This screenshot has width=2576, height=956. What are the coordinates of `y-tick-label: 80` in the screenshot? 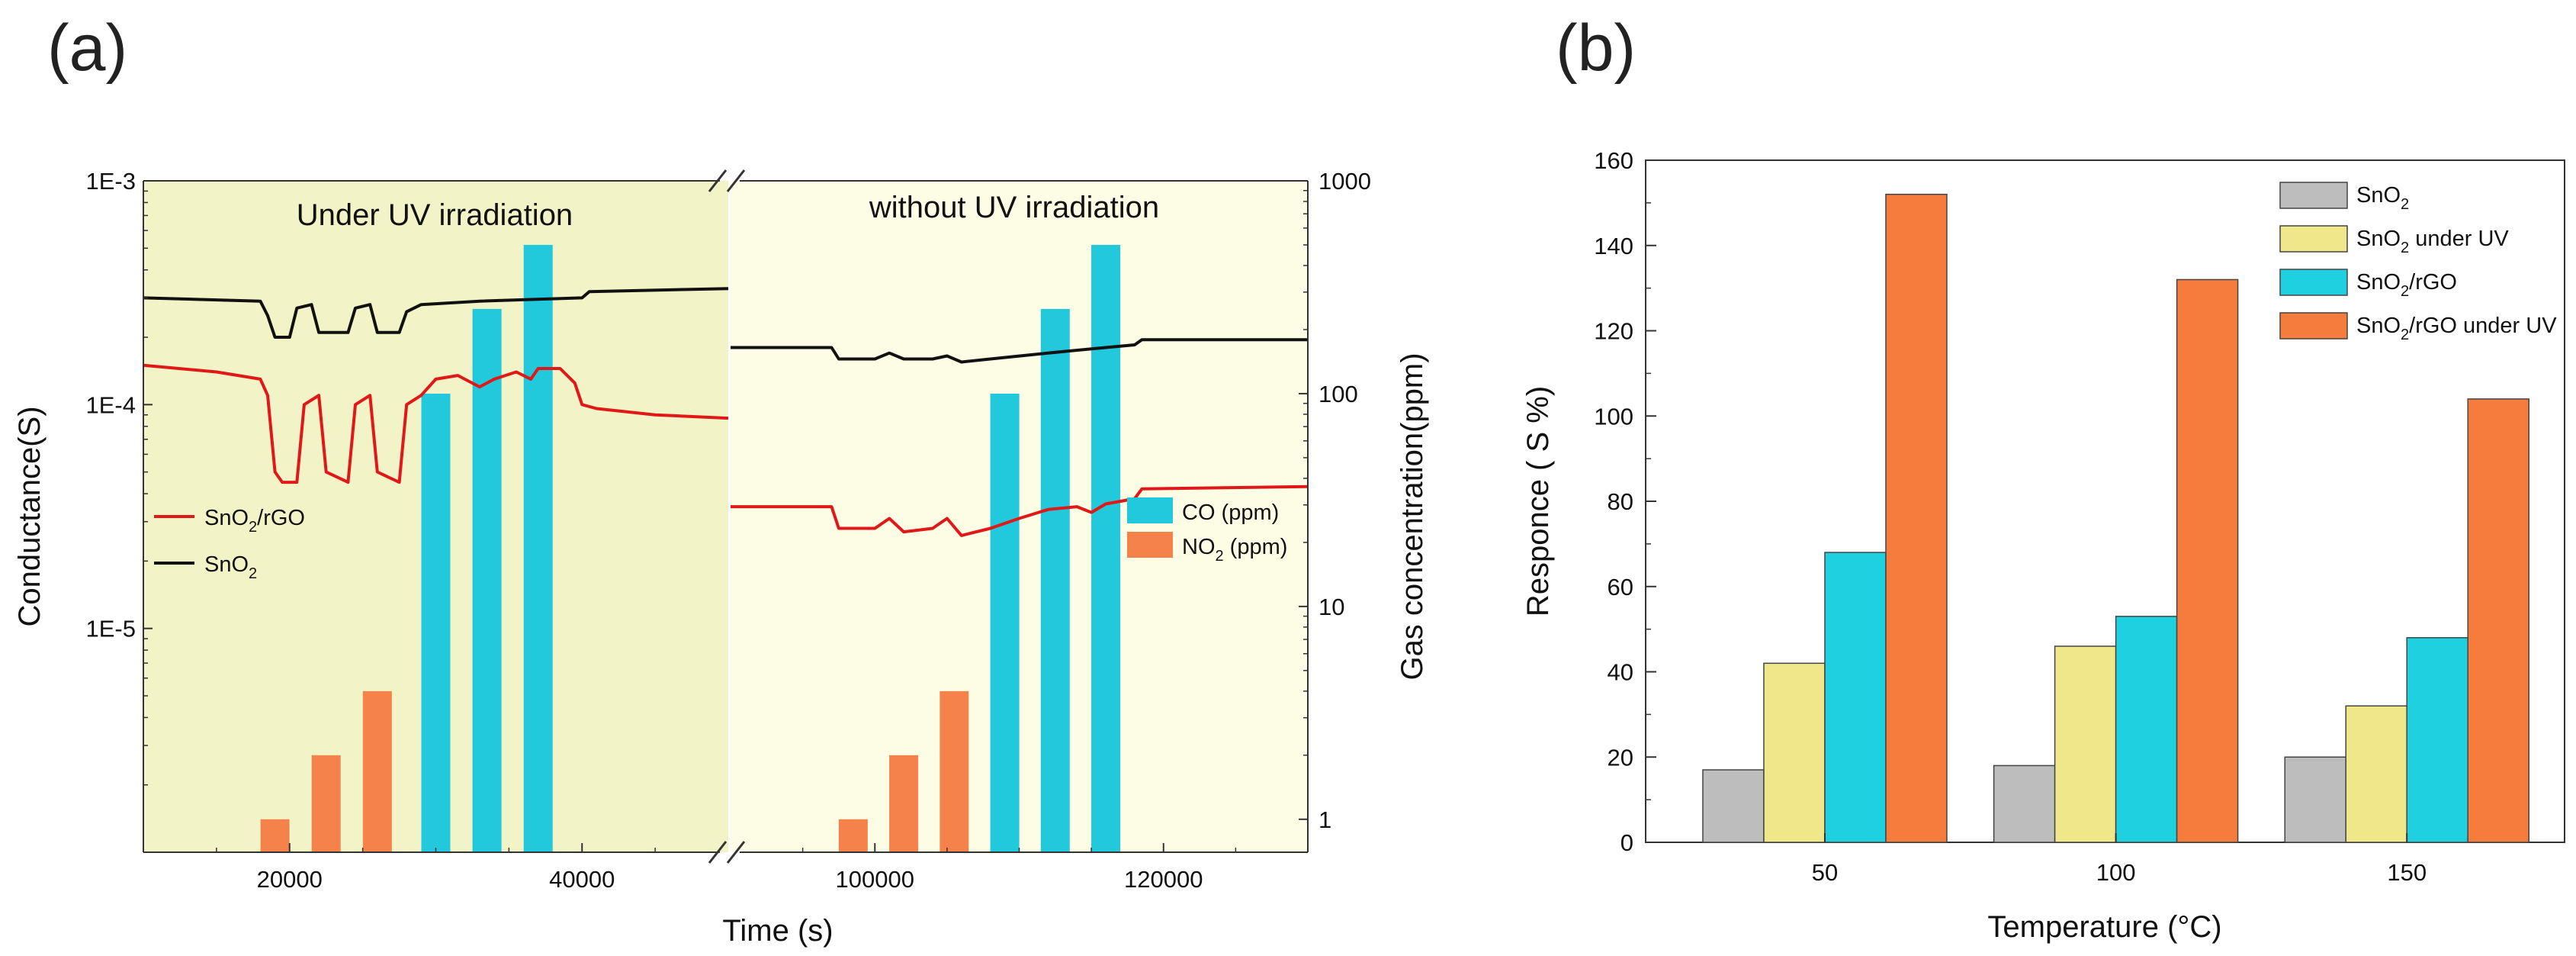 It's located at (1621, 501).